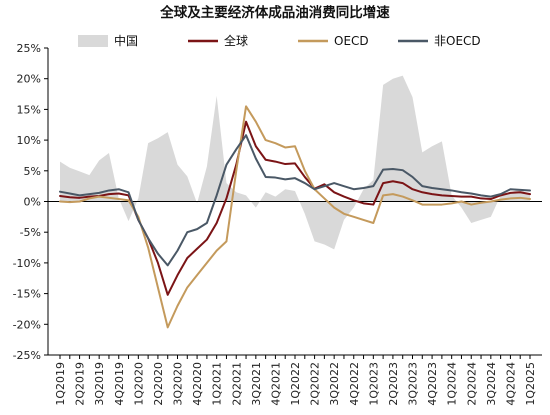 This screenshot has height=415, width=550. Describe the element at coordinates (236, 384) in the screenshot. I see `x-tick-label: 2Q2021` at that location.